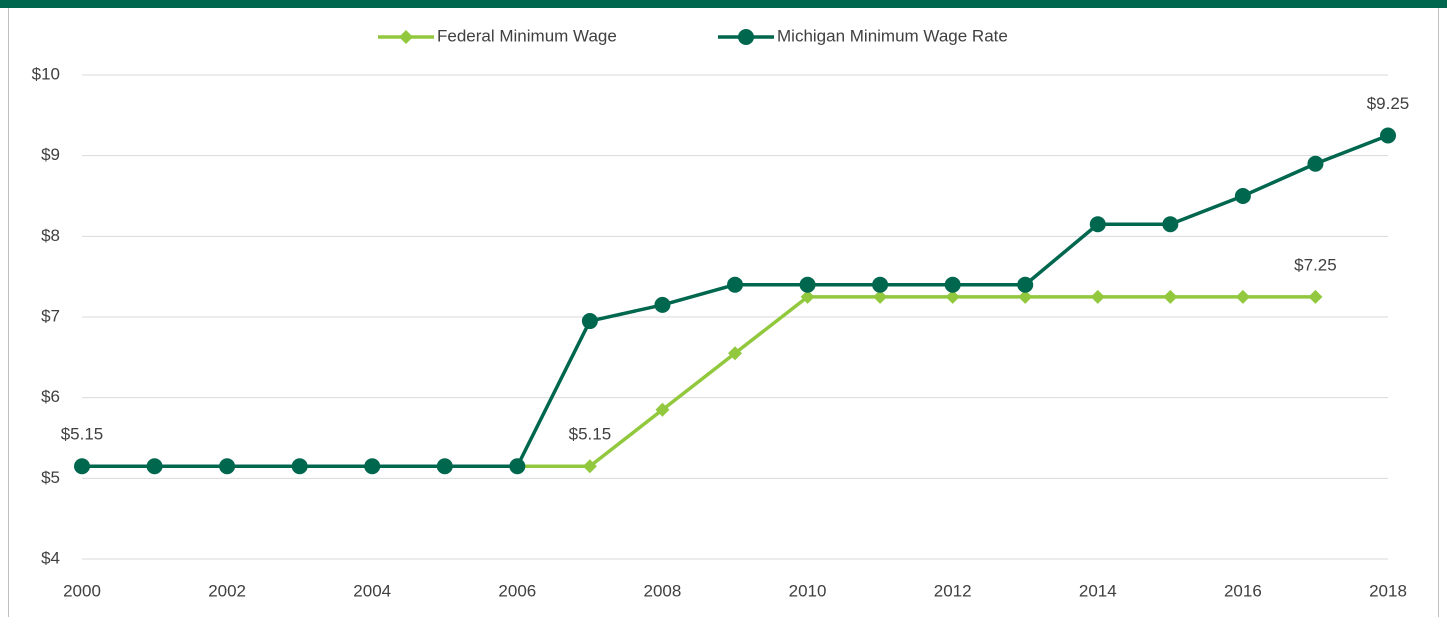  What do you see at coordinates (50, 235) in the screenshot?
I see `y-tick-label: $8` at bounding box center [50, 235].